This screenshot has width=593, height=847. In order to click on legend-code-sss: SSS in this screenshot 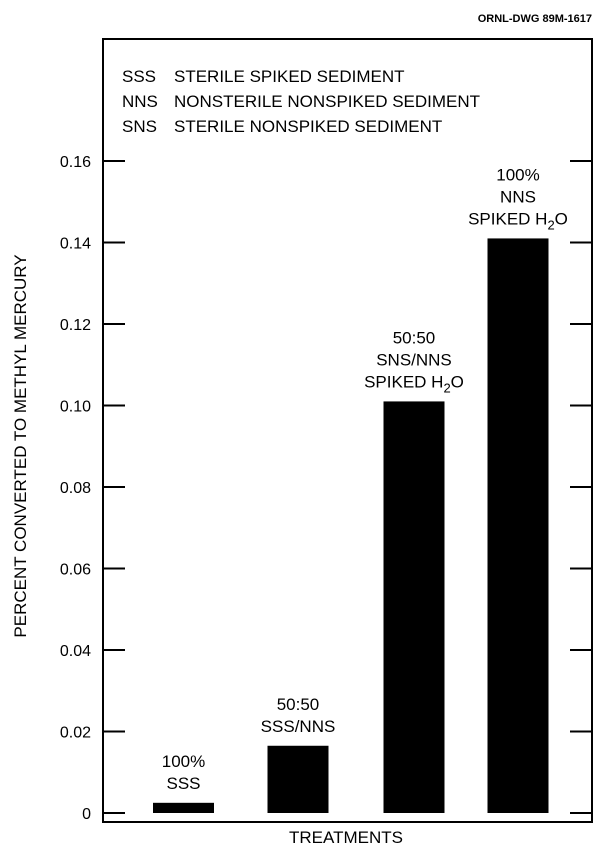, I will do `click(139, 76)`.